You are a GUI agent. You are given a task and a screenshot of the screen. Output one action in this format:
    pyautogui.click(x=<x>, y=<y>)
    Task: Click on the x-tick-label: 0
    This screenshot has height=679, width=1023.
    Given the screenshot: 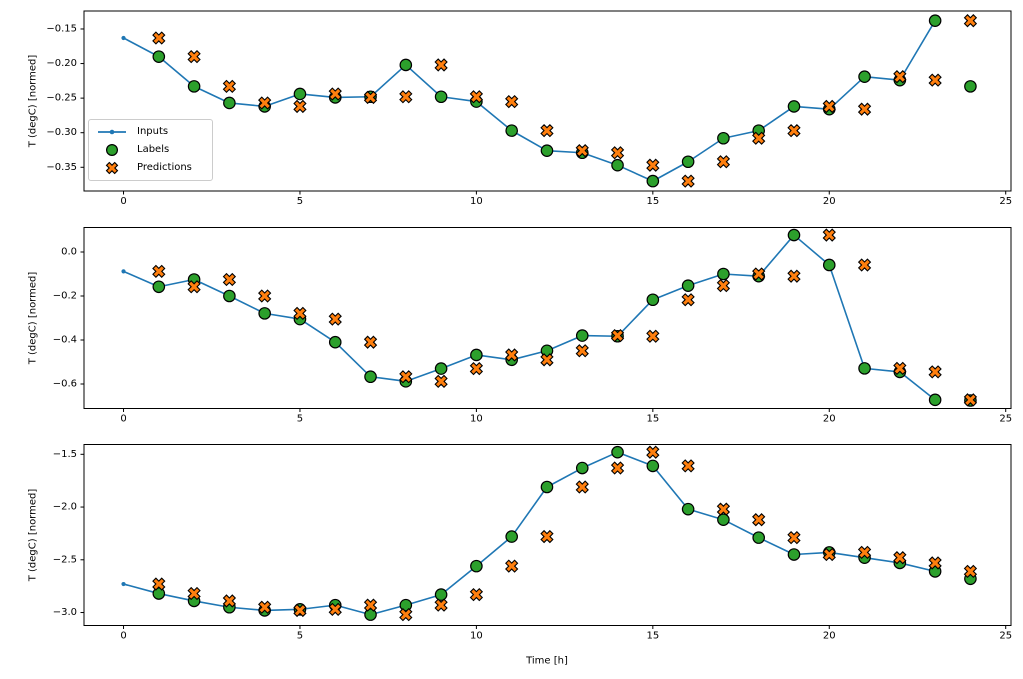 What is the action you would take?
    pyautogui.click(x=123, y=418)
    